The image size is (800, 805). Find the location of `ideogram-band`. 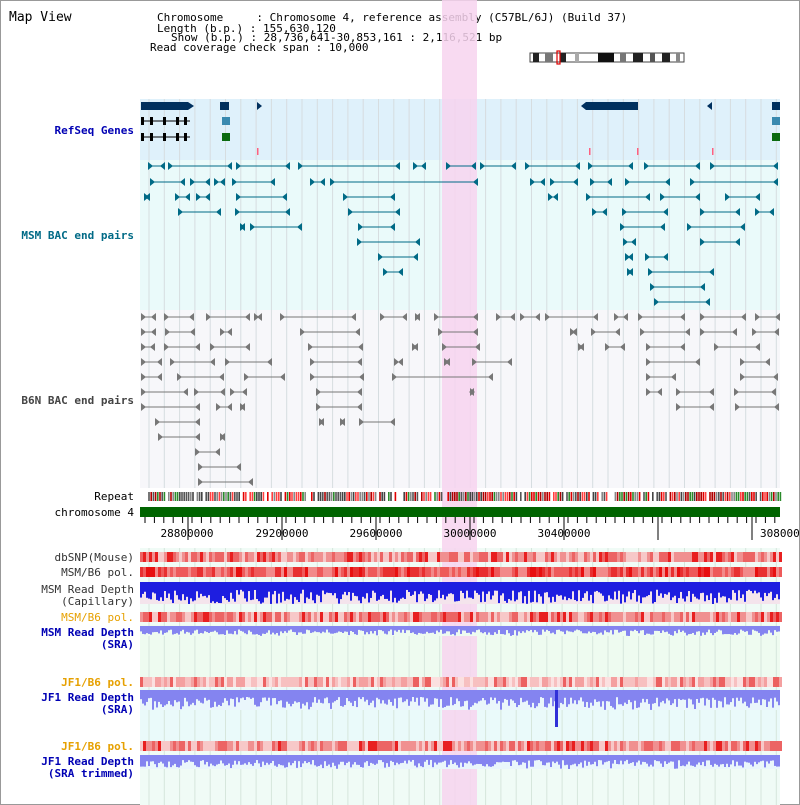

ideogram-band is located at coordinates (638, 57).